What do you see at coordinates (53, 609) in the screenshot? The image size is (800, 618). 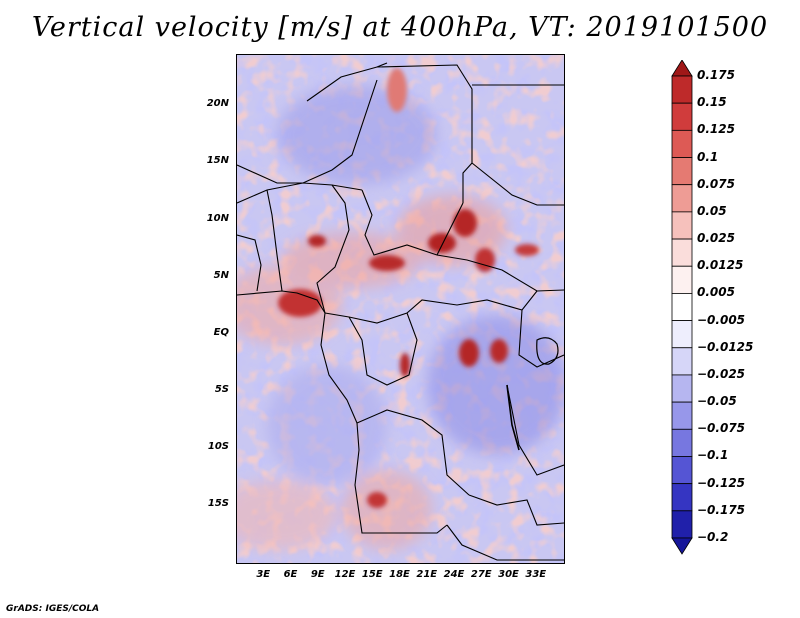 I see `grads-credit: GrADS: IGES/COLA` at bounding box center [53, 609].